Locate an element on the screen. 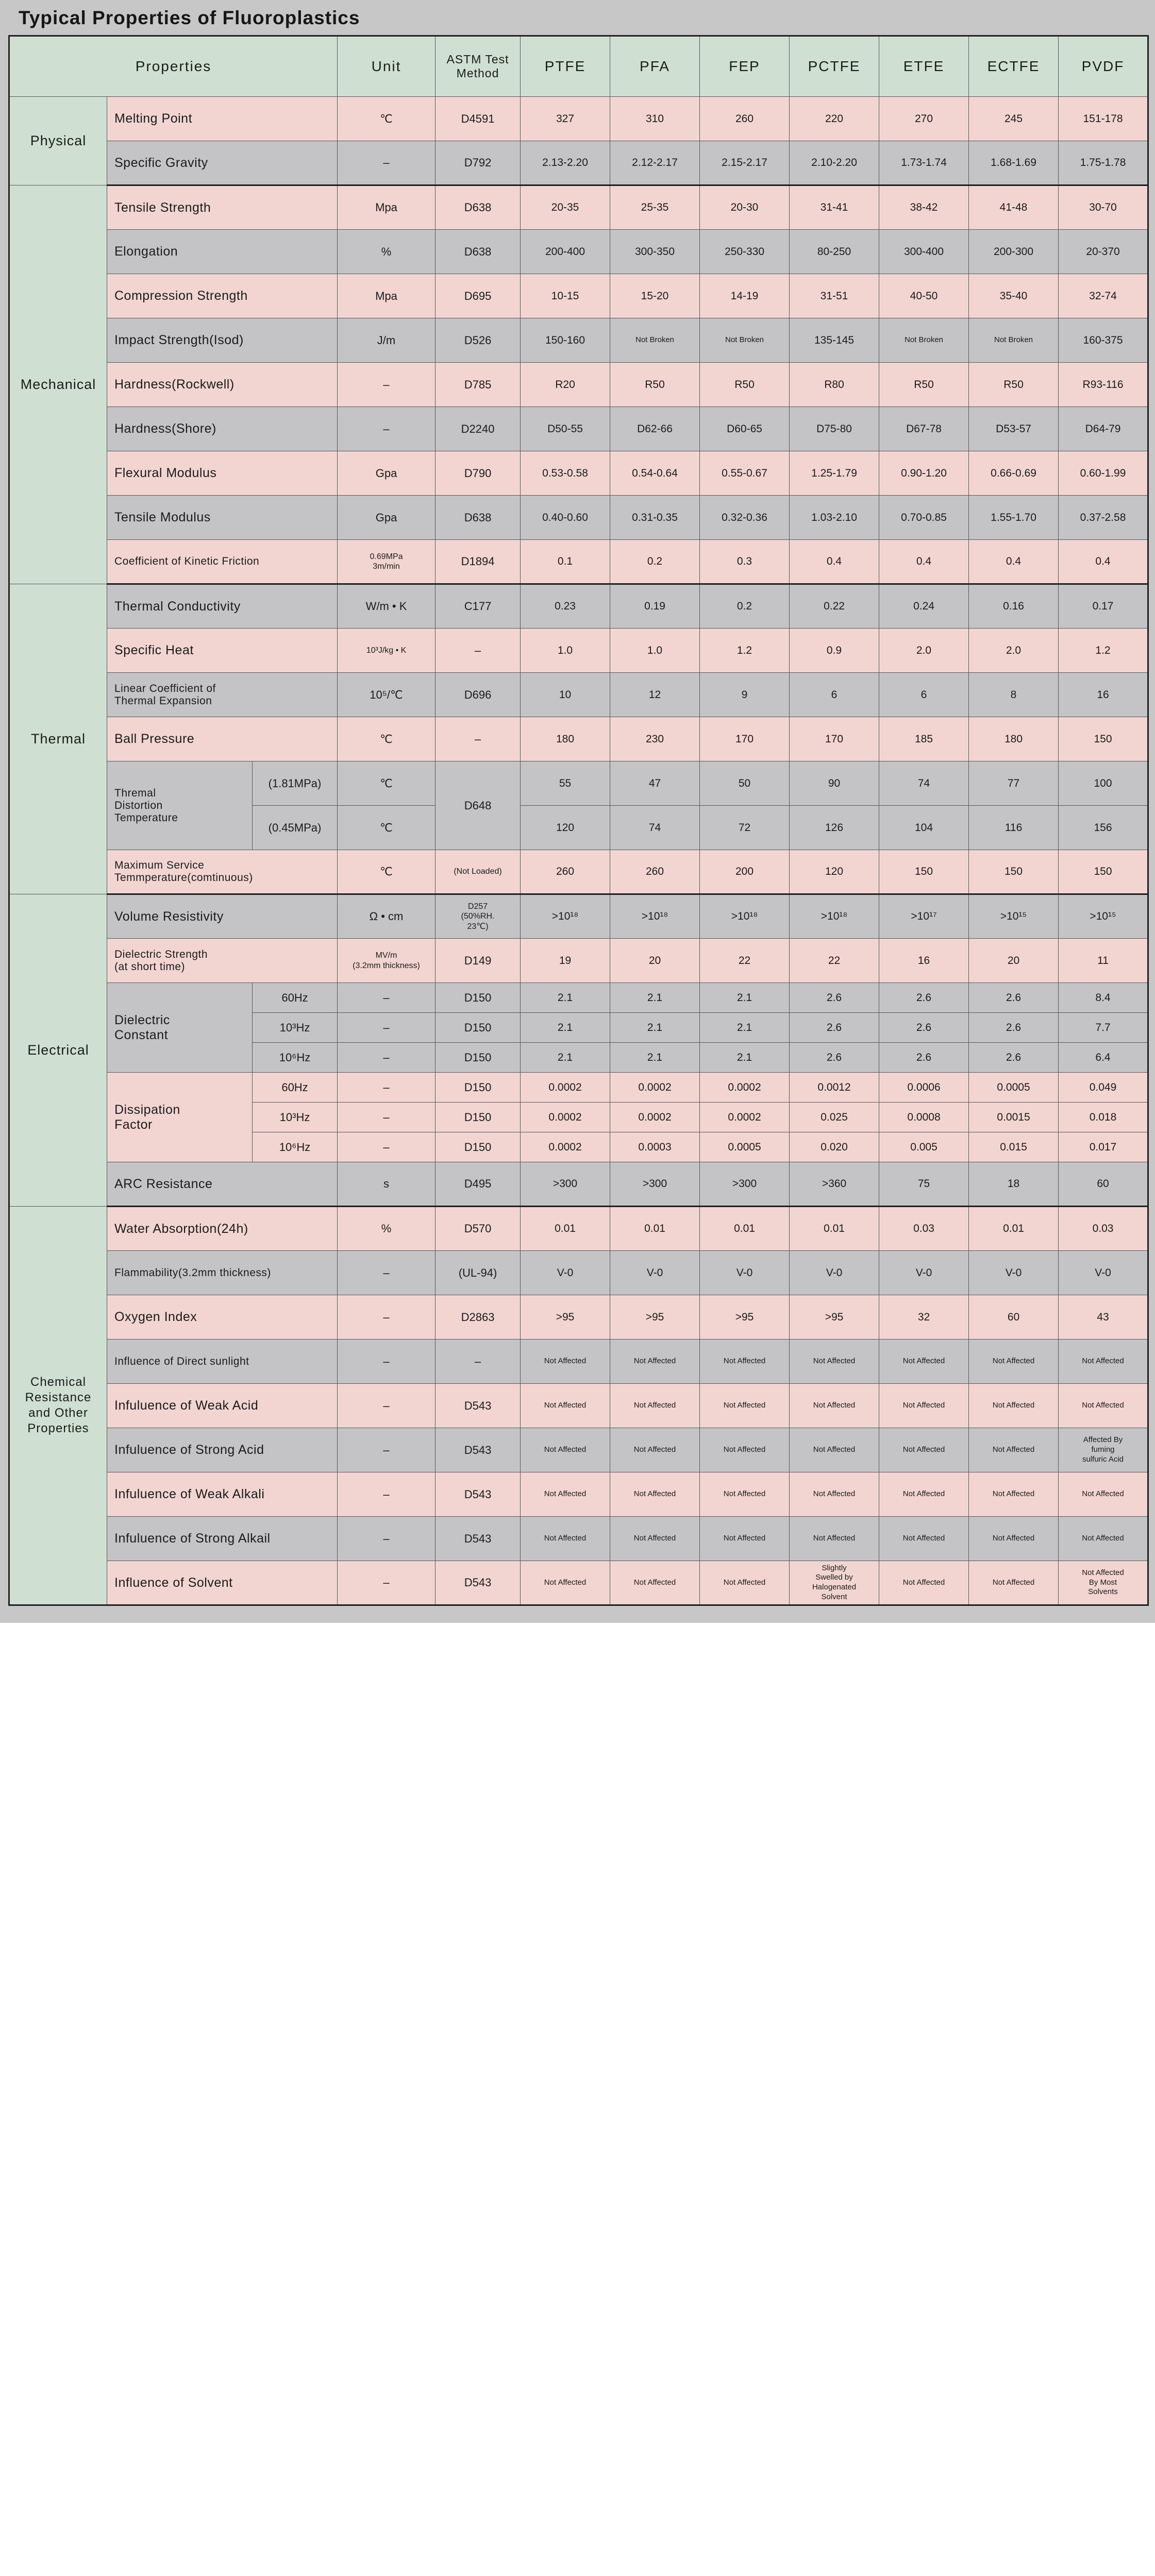 Image resolution: width=1155 pixels, height=2576 pixels. header-material-ectfe: ECTFE is located at coordinates (1013, 66).